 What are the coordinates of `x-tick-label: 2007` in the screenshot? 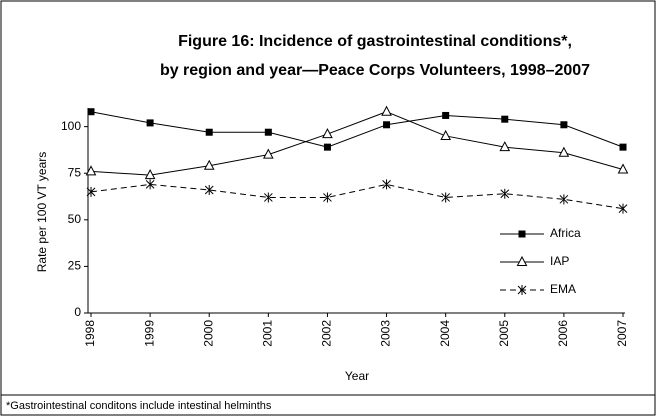 It's located at (622, 333).